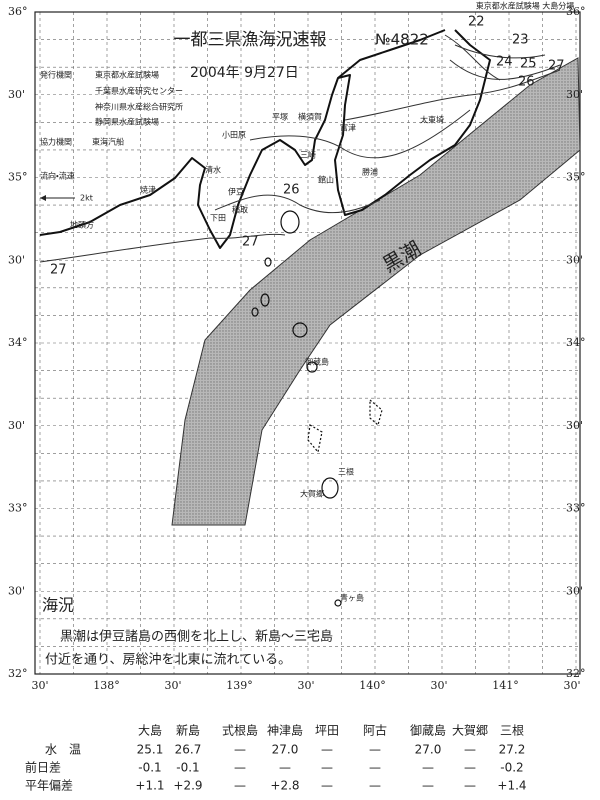 The height and width of the screenshot is (800, 600). I want to click on place-name: 焼津, so click(148, 190).